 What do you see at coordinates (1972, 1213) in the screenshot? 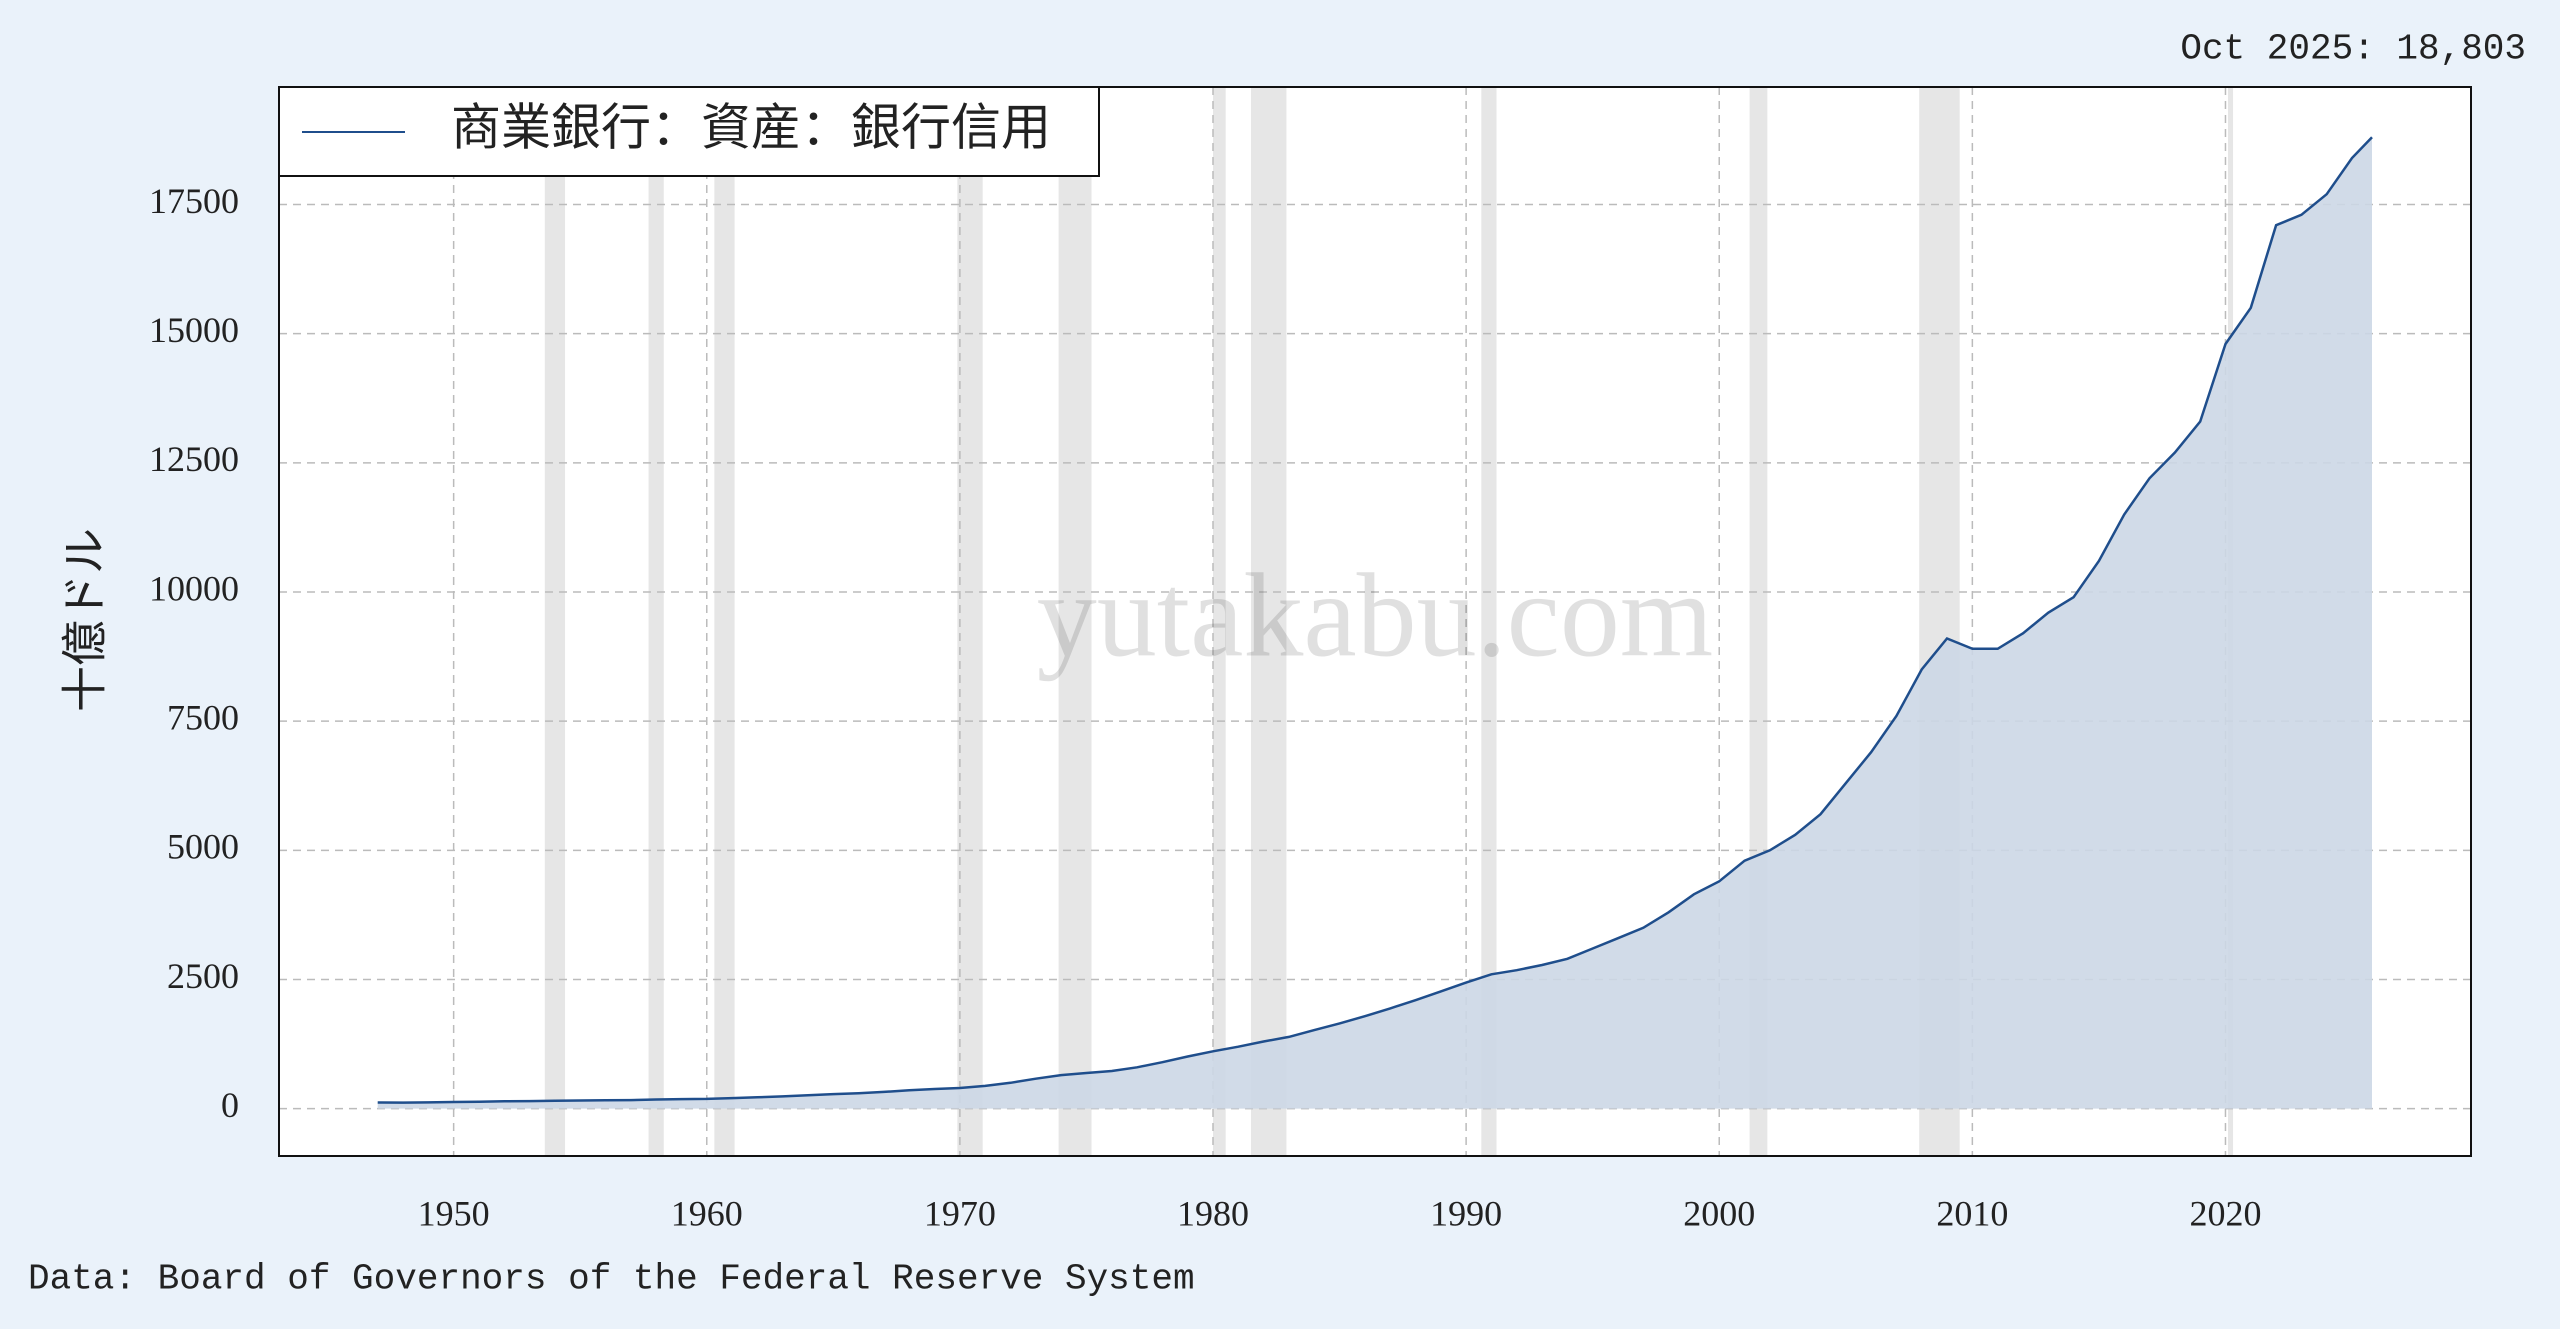
I see `x-tick-label: 2010` at bounding box center [1972, 1213].